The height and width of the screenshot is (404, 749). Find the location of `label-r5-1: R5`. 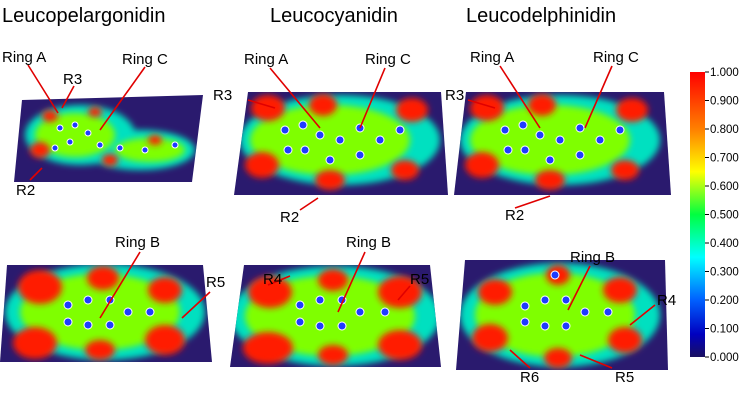

label-r5-1: R5 is located at coordinates (215, 282).